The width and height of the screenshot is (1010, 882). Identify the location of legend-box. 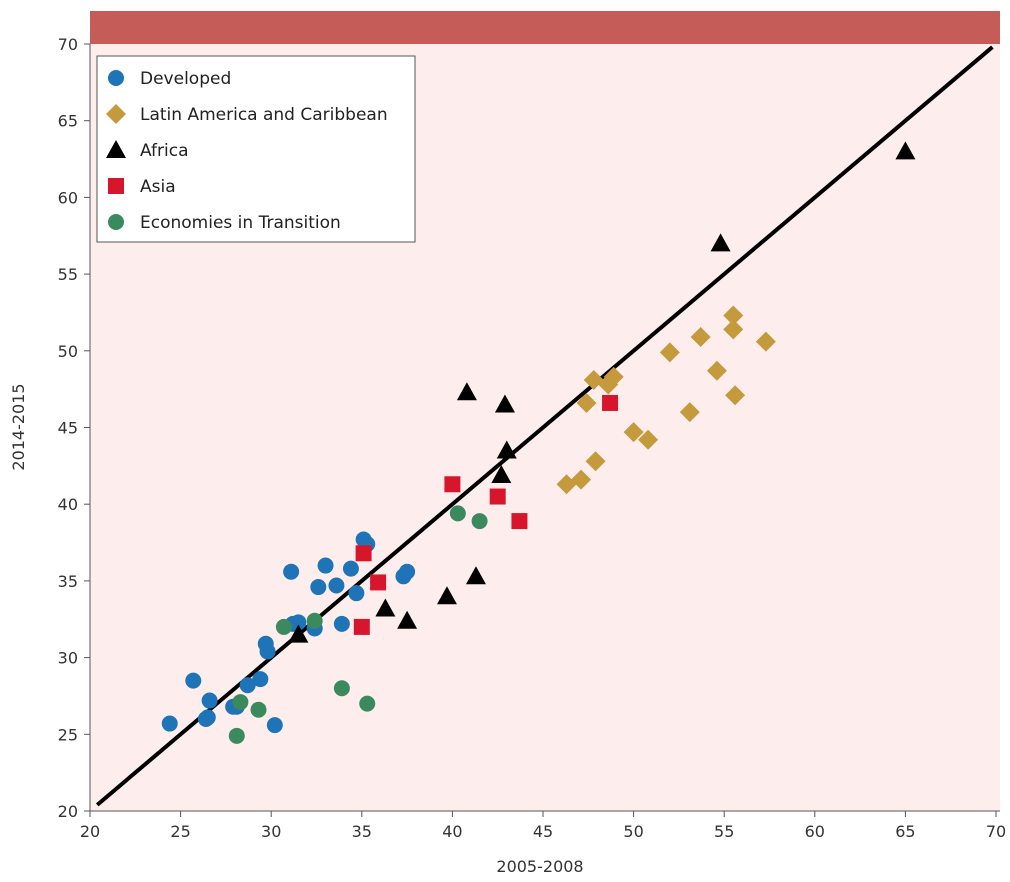
(256, 149).